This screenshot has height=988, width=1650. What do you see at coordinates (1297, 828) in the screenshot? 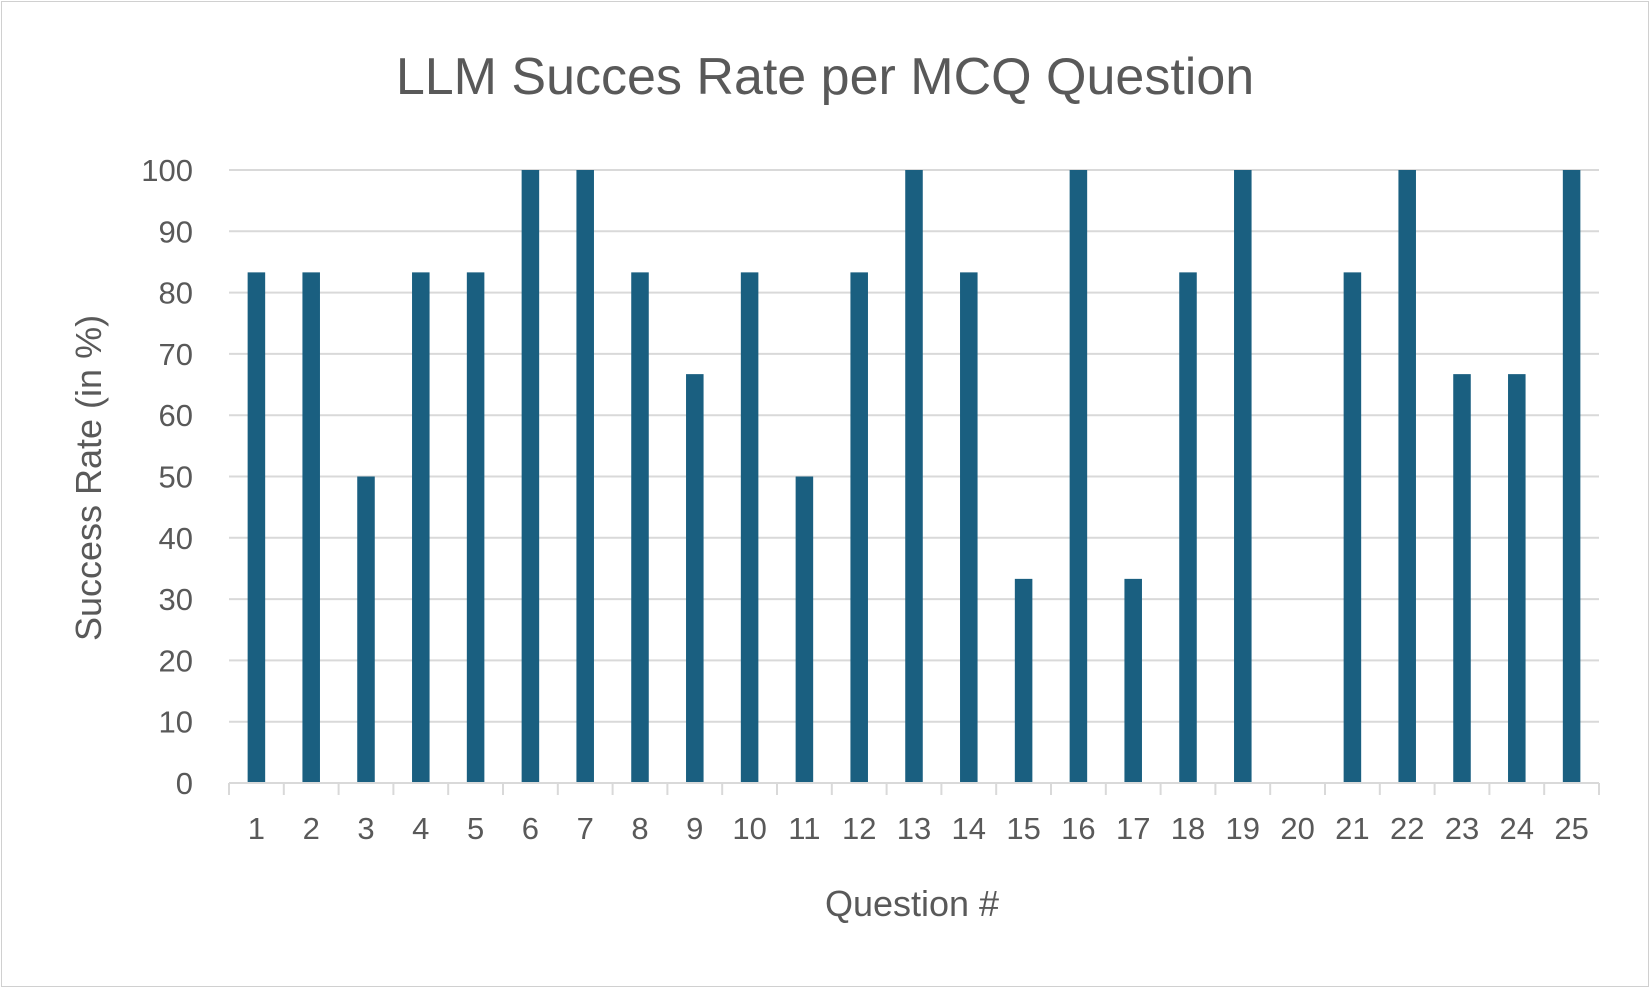
I see `x-tick-label-20: 20` at bounding box center [1297, 828].